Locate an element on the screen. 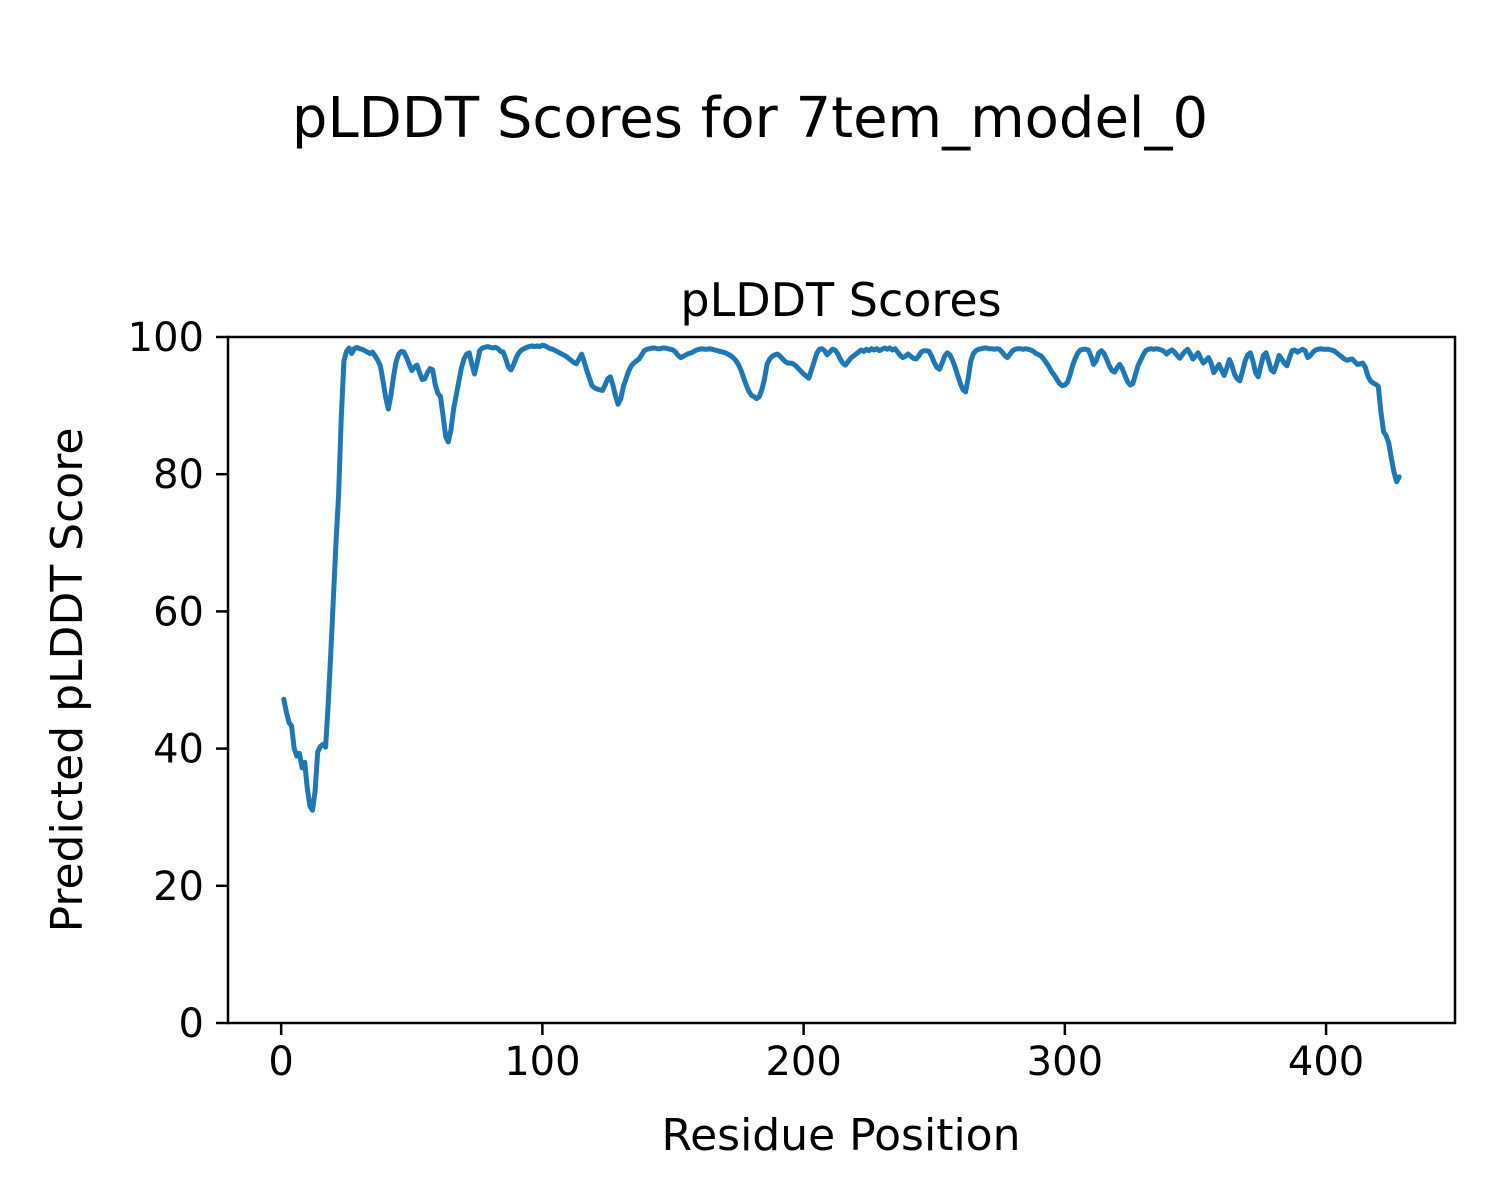 This screenshot has width=1500, height=1200. y-tick-label: 0 is located at coordinates (191, 1024).